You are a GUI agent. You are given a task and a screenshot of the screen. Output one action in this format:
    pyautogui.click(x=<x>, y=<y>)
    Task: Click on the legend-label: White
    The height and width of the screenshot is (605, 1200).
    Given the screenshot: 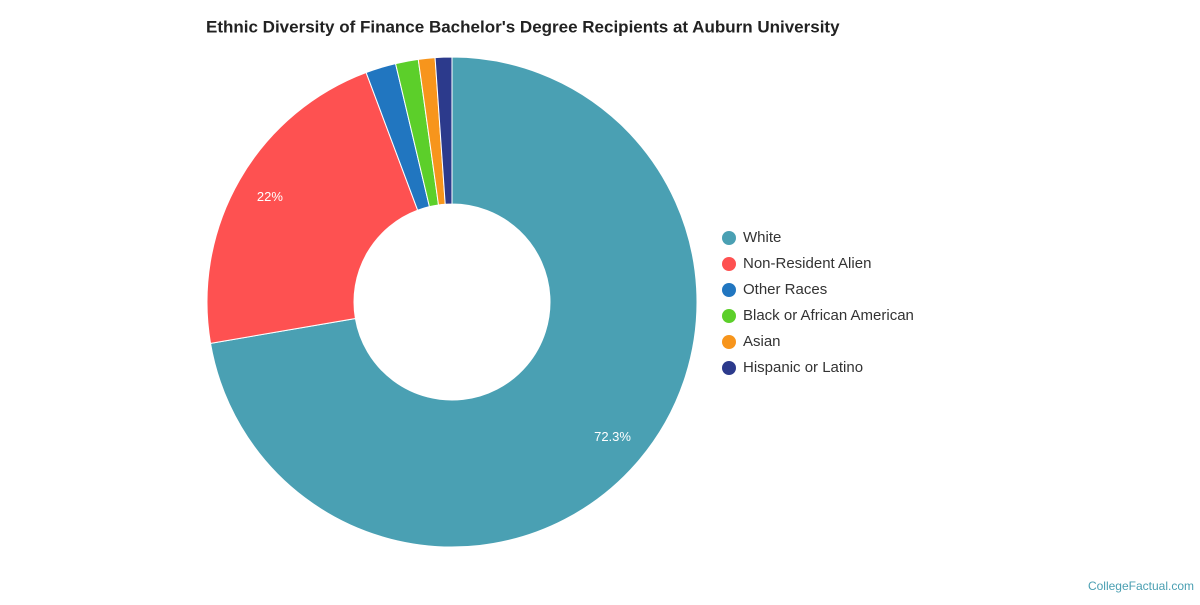 What is the action you would take?
    pyautogui.click(x=762, y=237)
    